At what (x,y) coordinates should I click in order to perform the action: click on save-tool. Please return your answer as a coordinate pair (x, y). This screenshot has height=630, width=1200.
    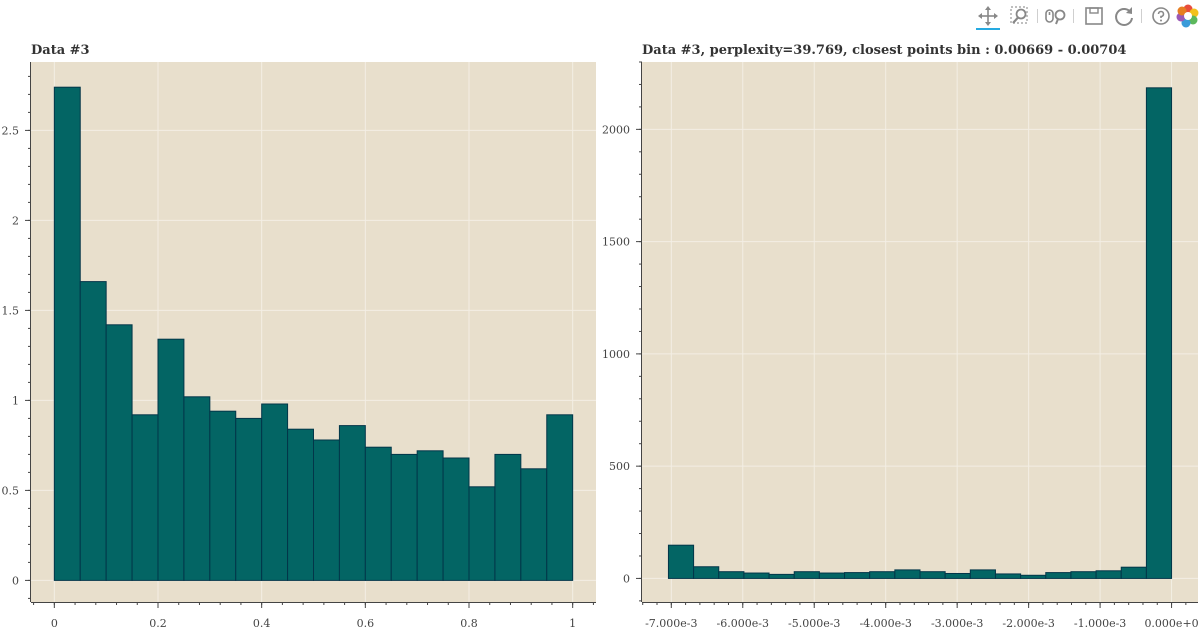
    Looking at the image, I should click on (1094, 16).